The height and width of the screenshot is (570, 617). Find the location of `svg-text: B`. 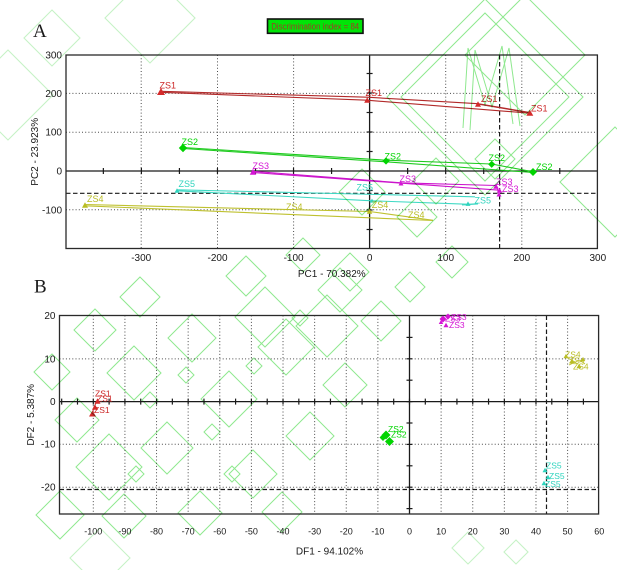

svg-text: B is located at coordinates (40, 287).